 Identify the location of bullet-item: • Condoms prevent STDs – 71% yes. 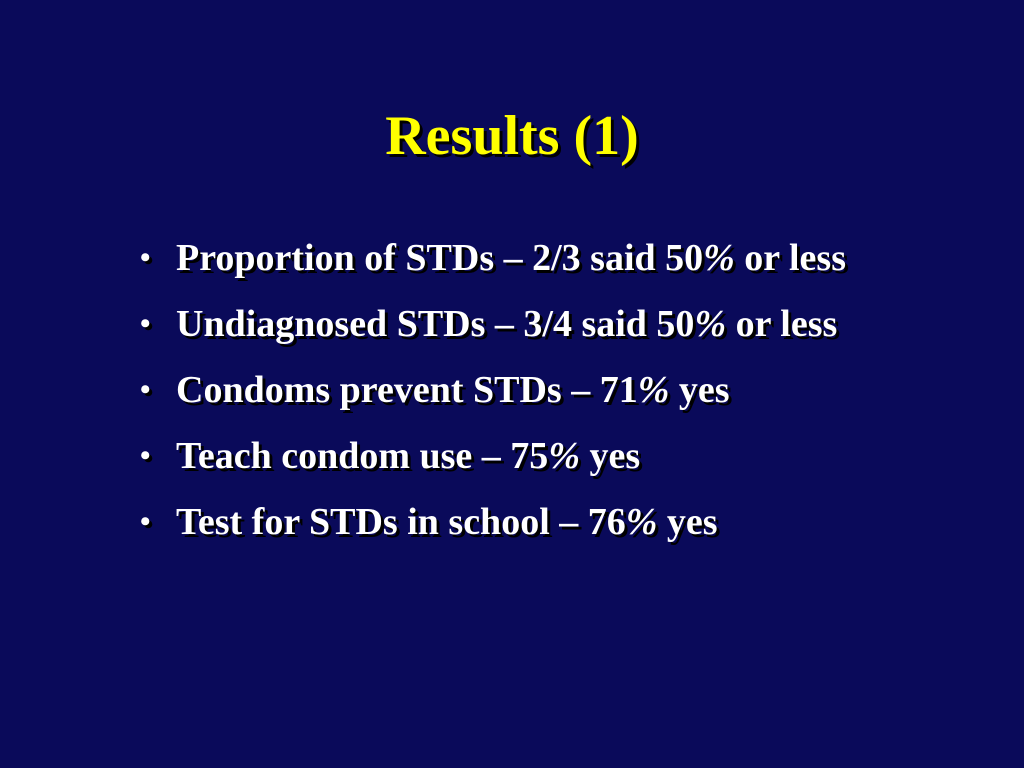
(508, 390).